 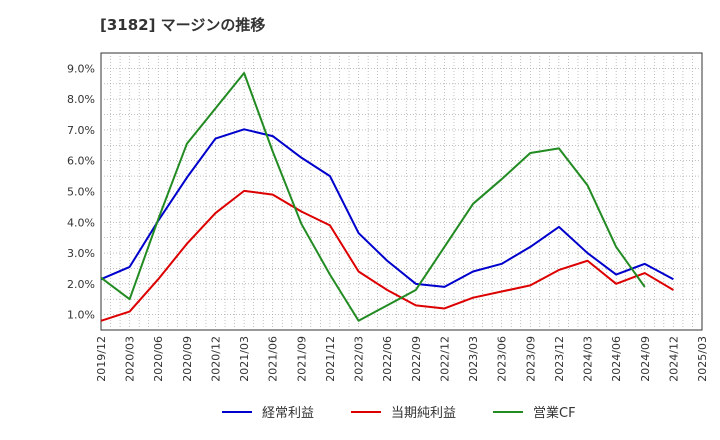 What do you see at coordinates (81, 192) in the screenshot?
I see `y-tick-label: 5.0%` at bounding box center [81, 192].